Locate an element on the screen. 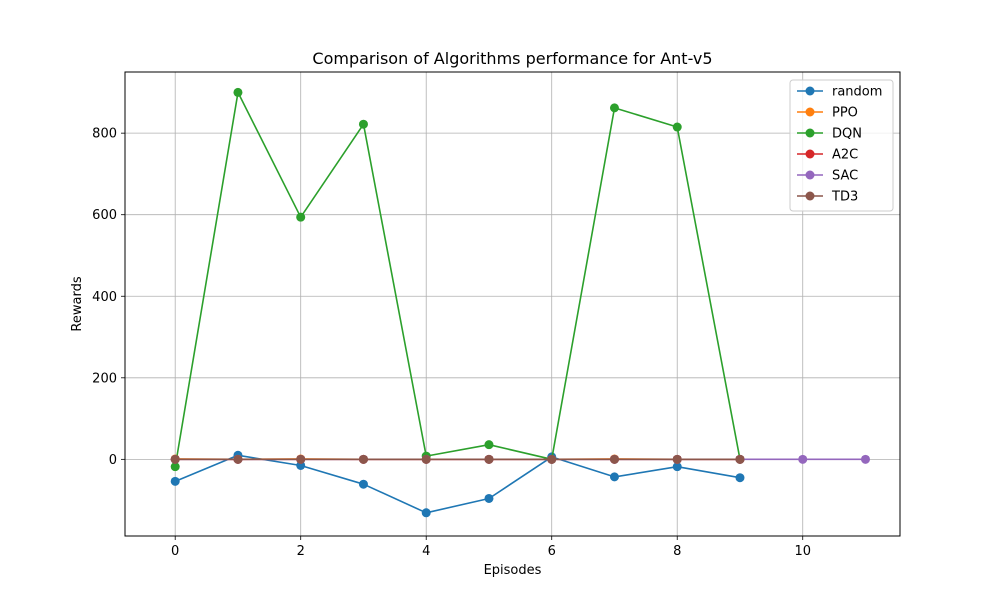  legend-item-td3: TD3 is located at coordinates (827, 197).